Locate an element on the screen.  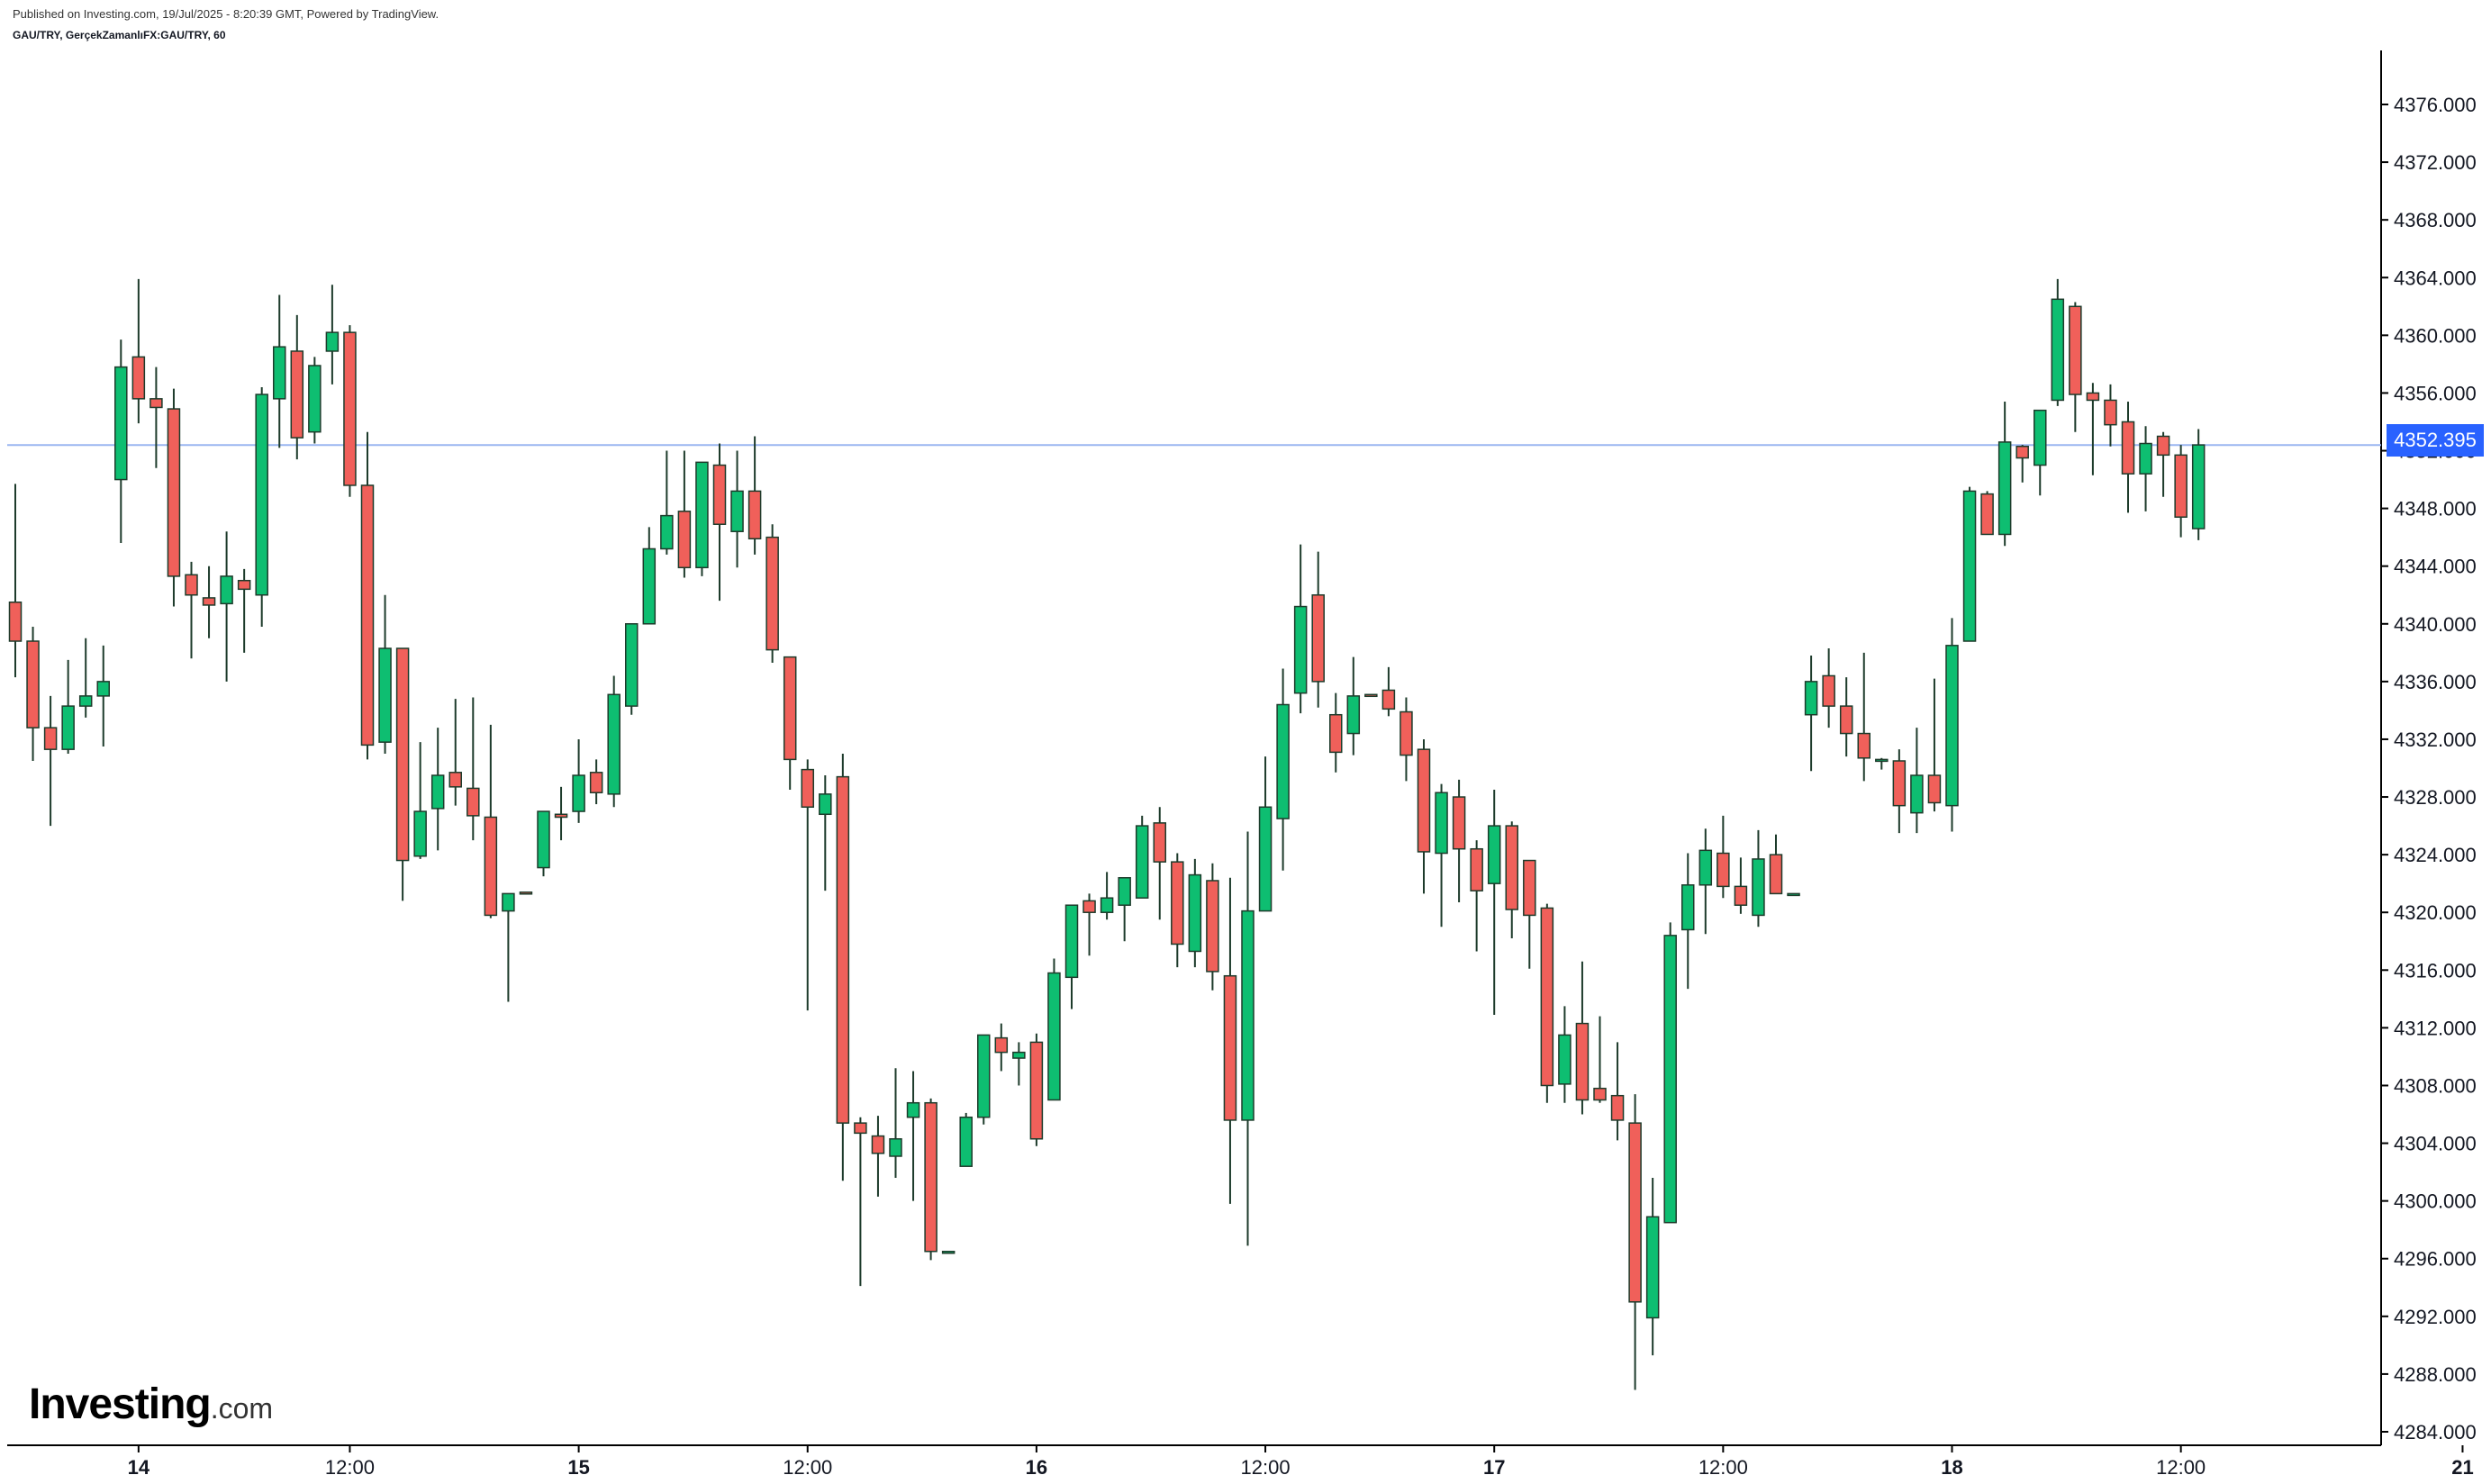
y-tick-label: 4292.000 is located at coordinates (2435, 1317).